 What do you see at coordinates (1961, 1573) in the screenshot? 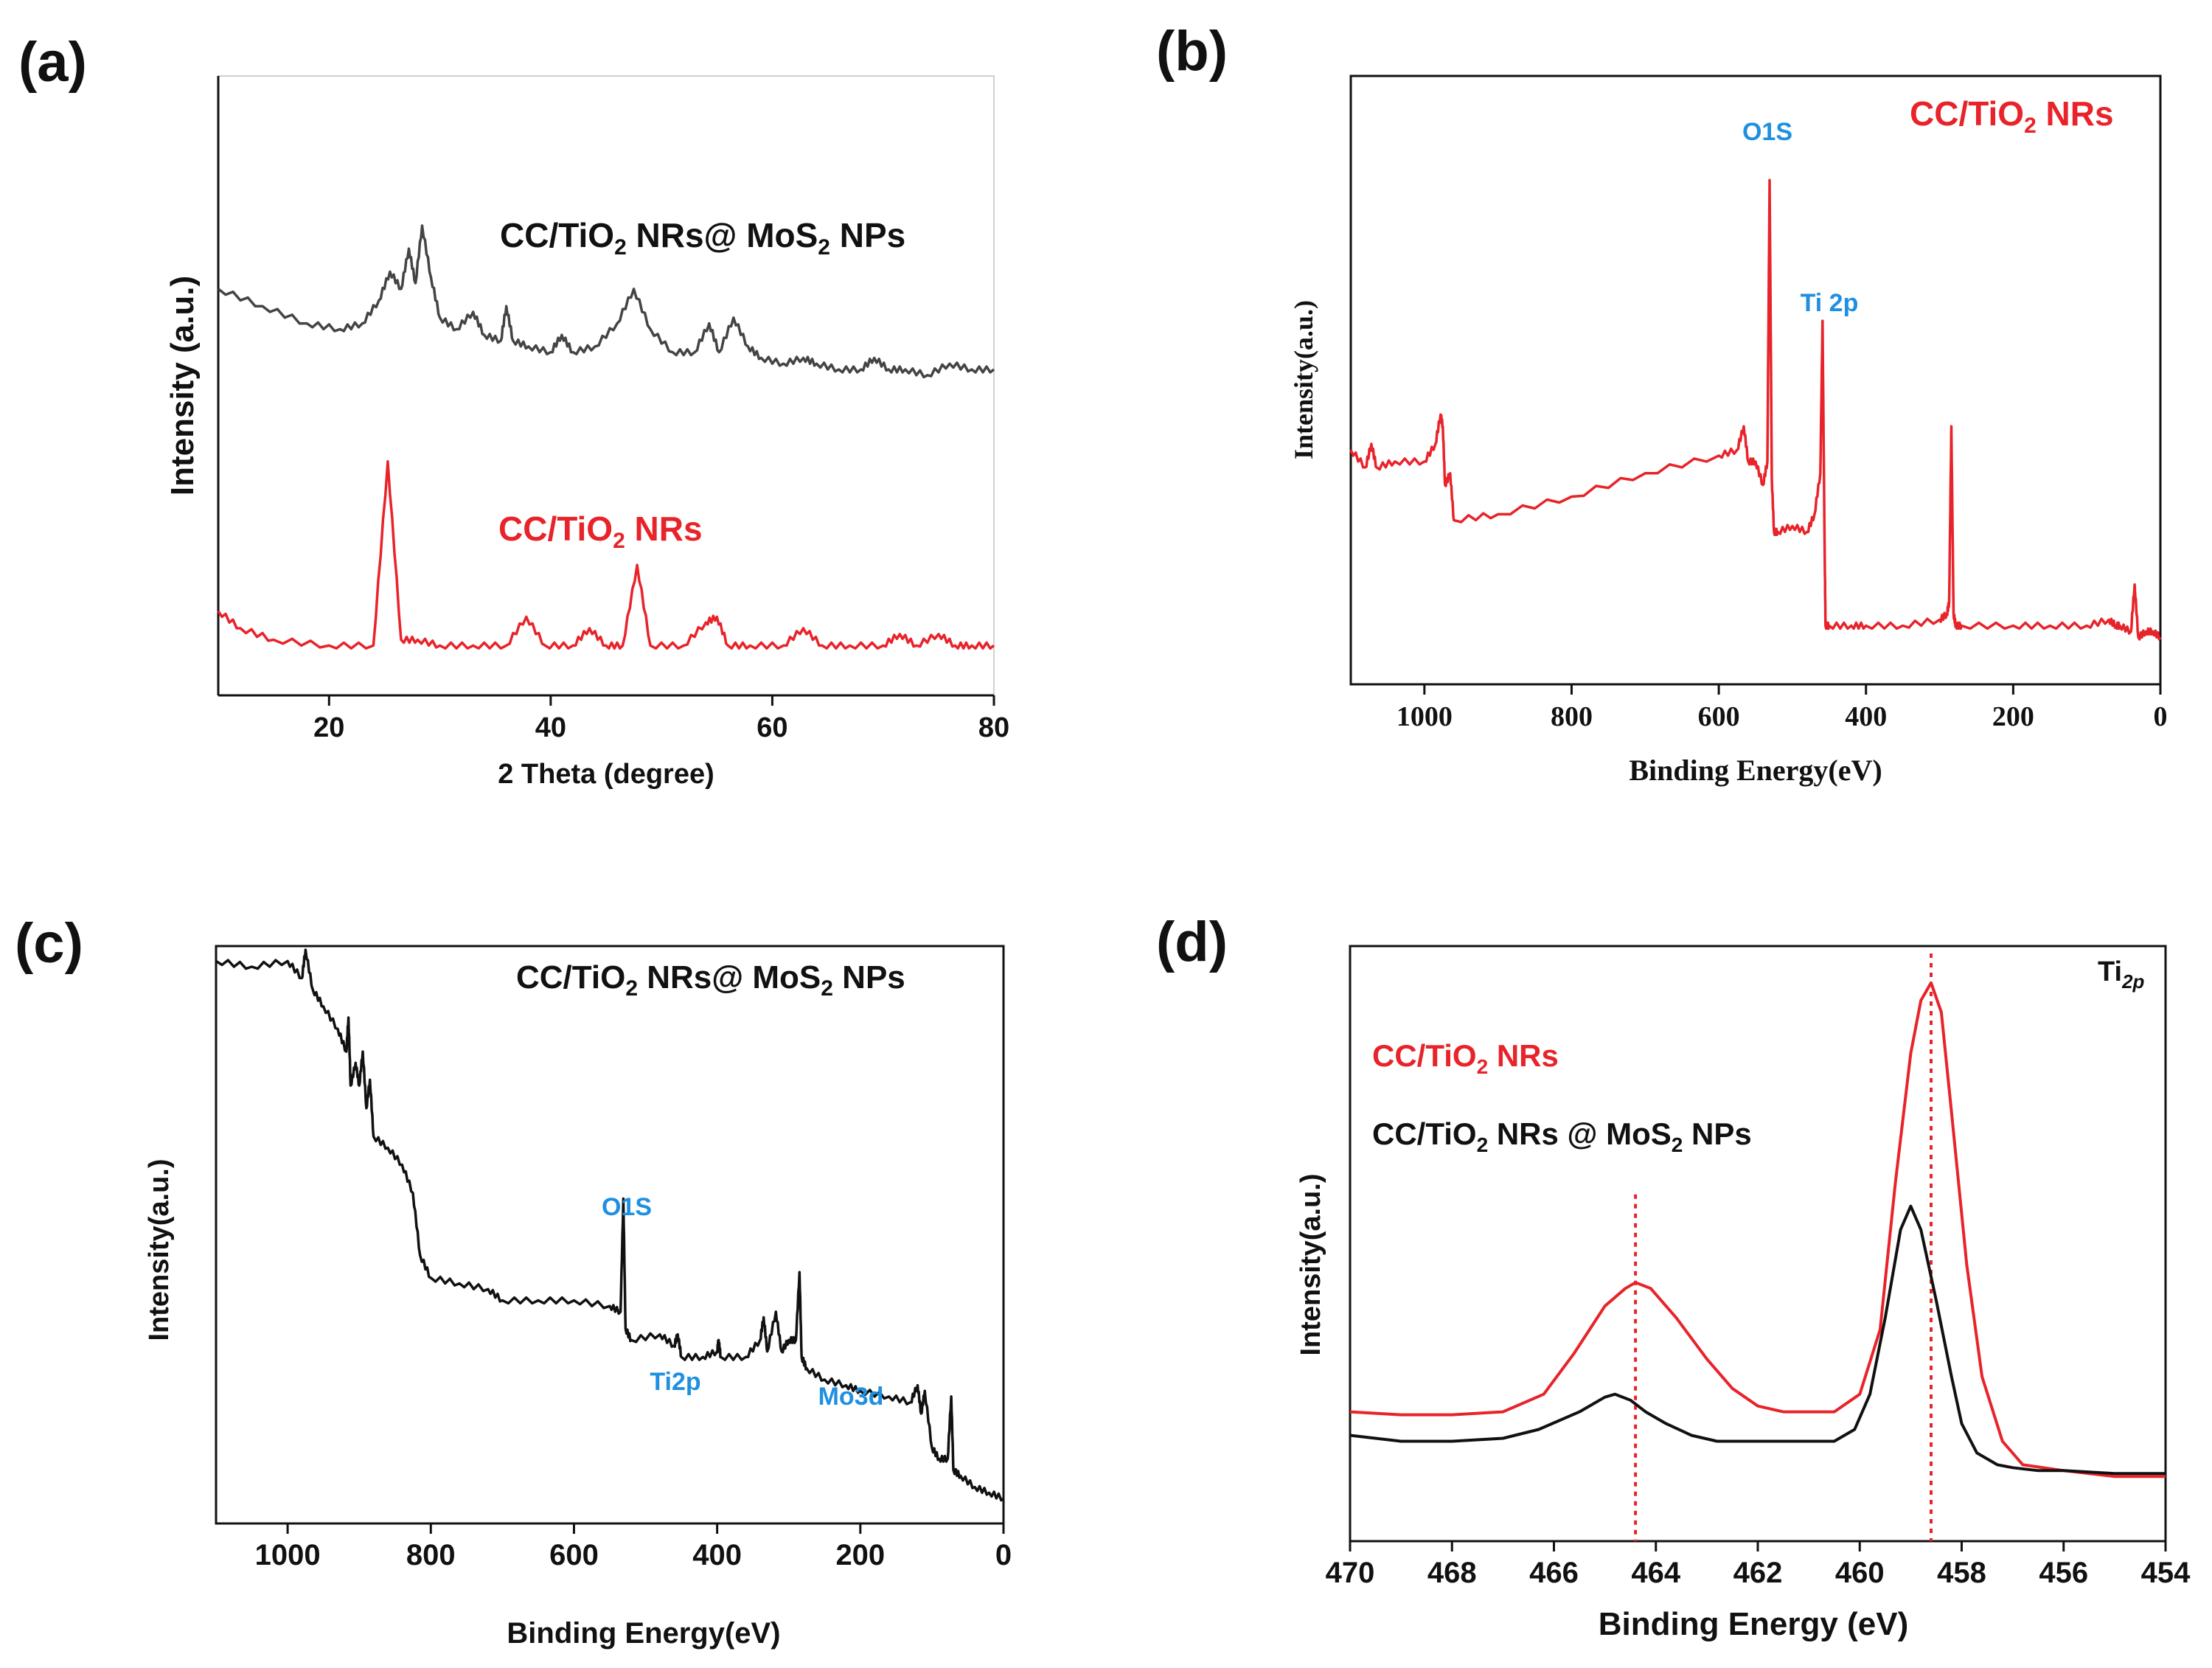
I see `x-tick-label-d-6: 458` at bounding box center [1961, 1573].